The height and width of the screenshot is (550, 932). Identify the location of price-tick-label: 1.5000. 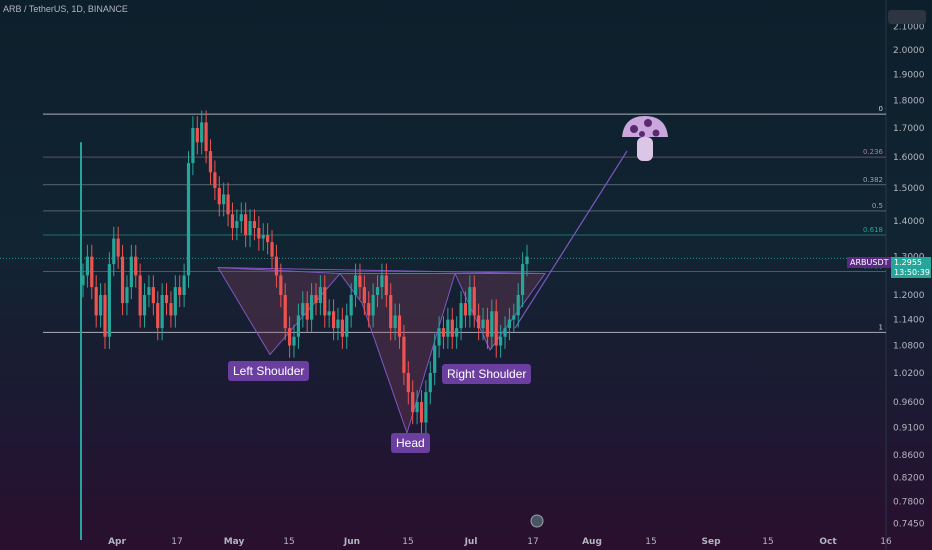
(909, 189).